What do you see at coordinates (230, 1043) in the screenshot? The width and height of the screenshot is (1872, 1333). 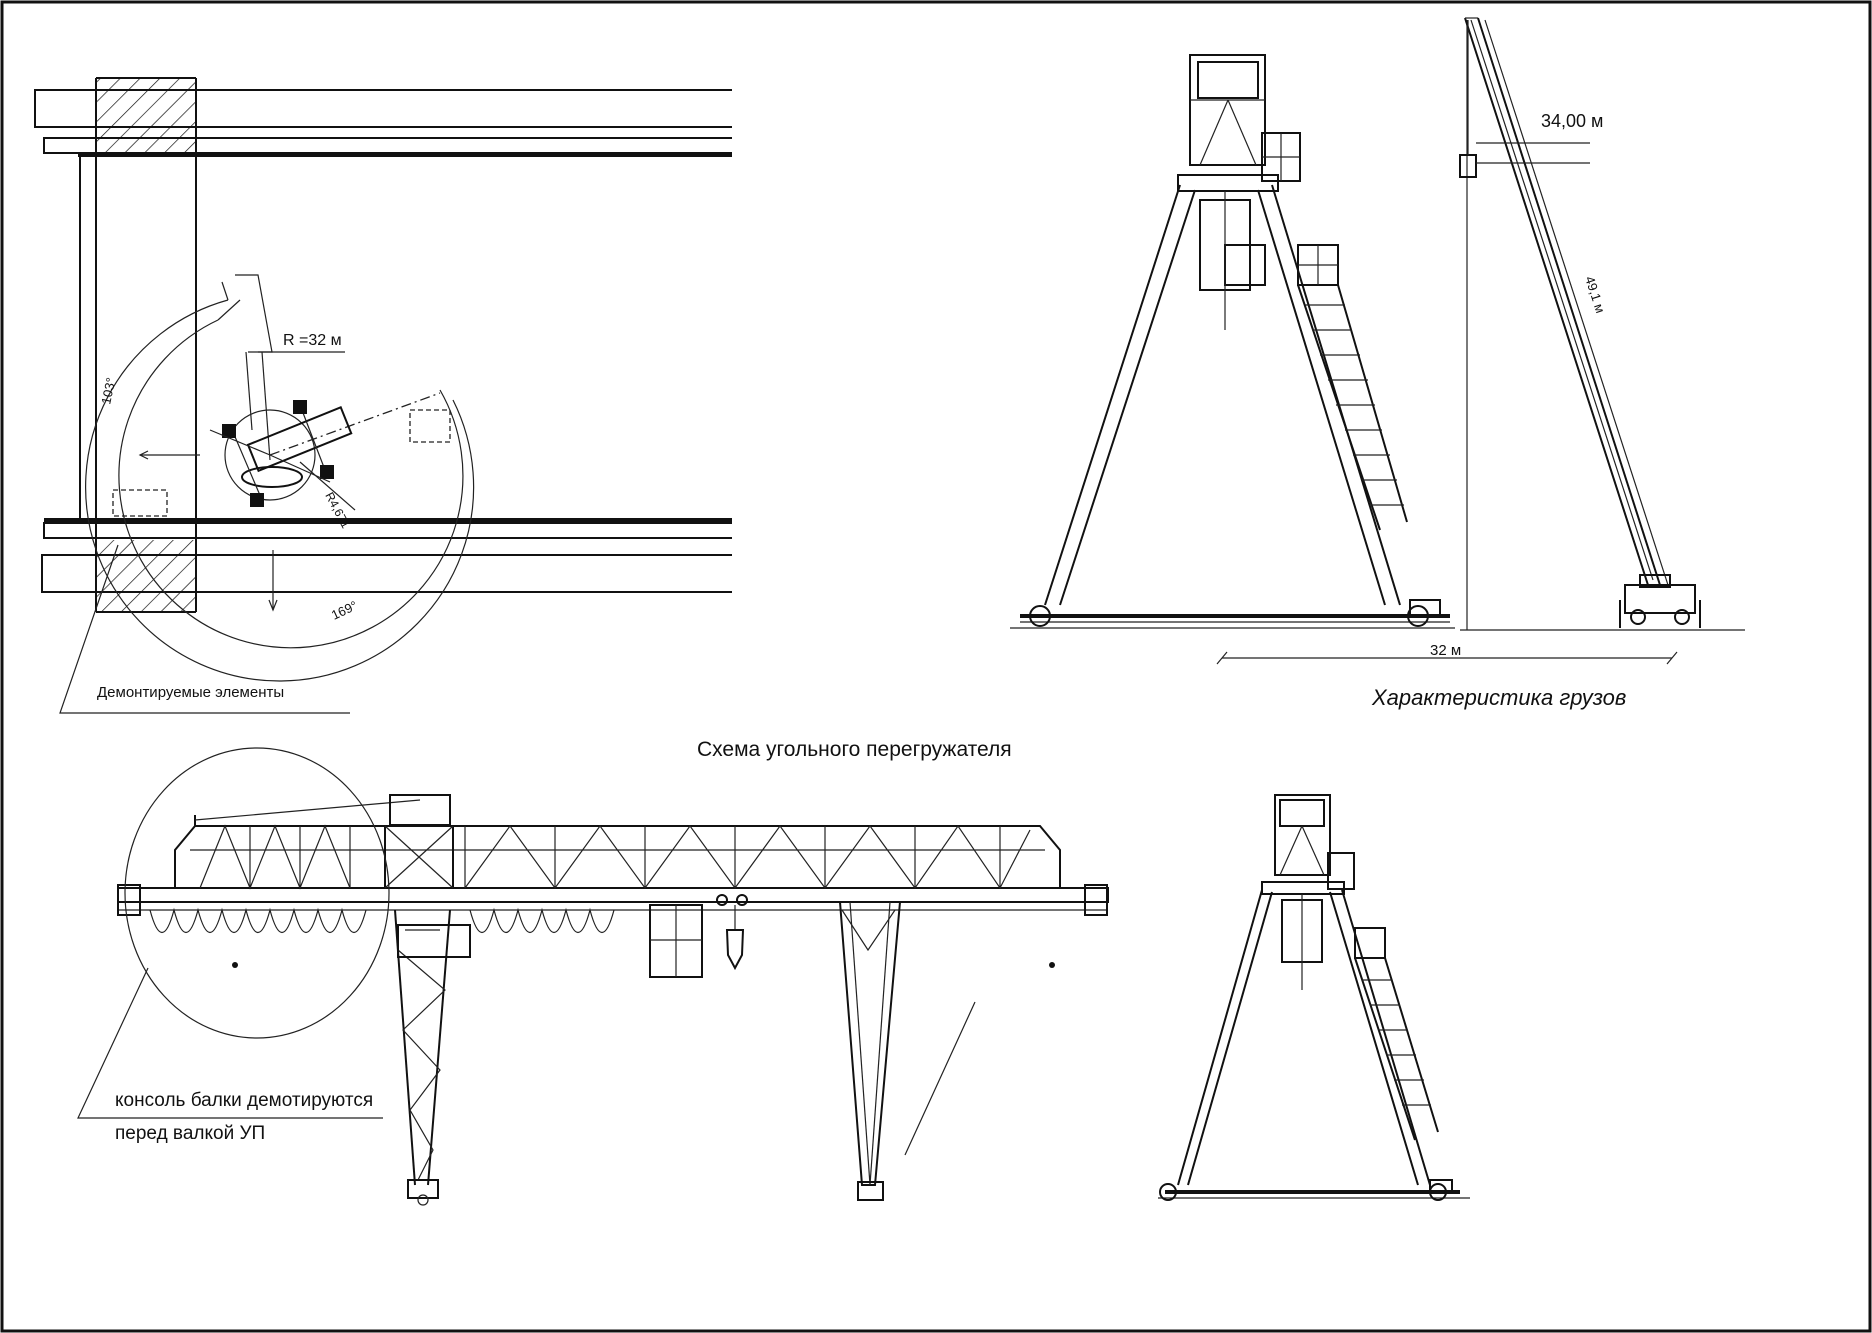 I see `console-leader` at bounding box center [230, 1043].